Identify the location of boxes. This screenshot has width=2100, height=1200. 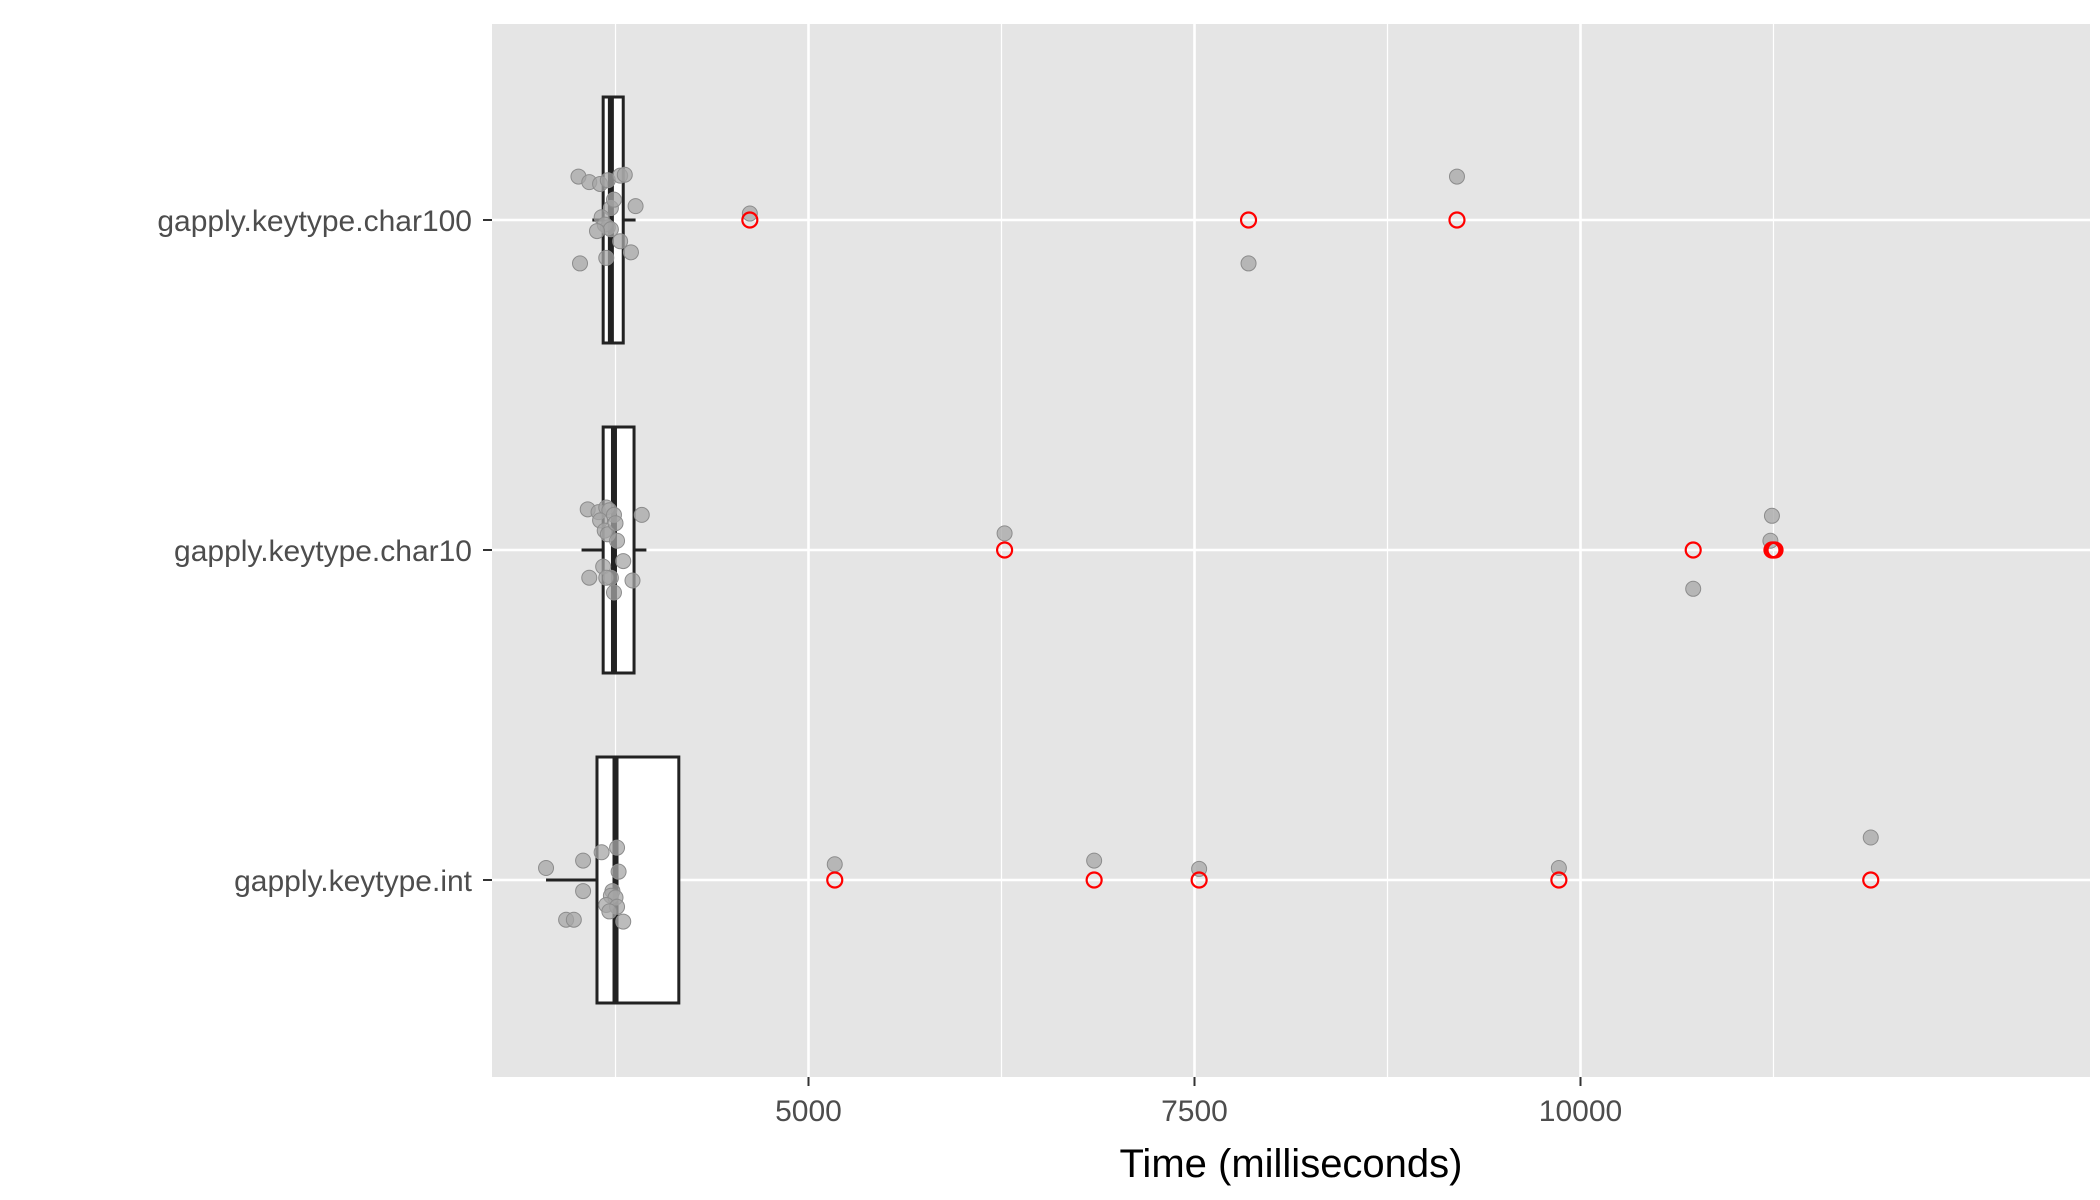
(613, 550).